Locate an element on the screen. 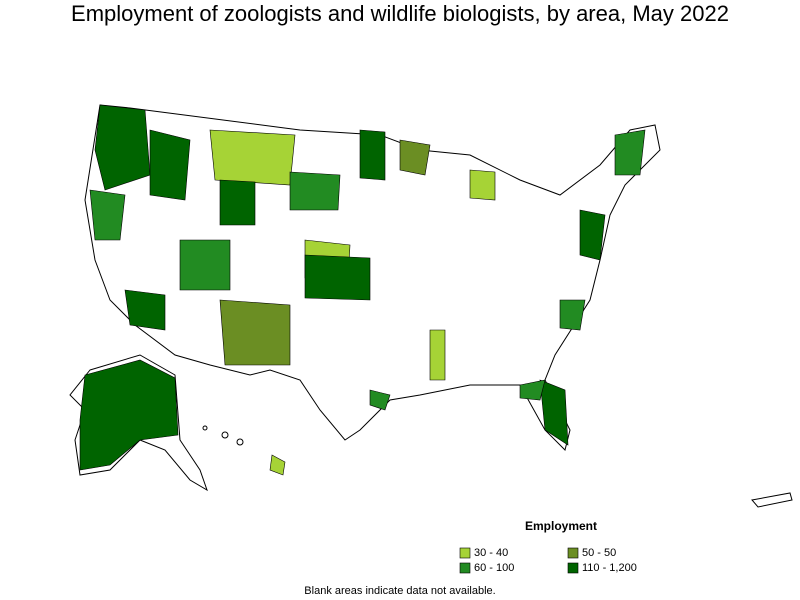 This screenshot has height=600, width=800. legend-label: 50 - 50 is located at coordinates (599, 553).